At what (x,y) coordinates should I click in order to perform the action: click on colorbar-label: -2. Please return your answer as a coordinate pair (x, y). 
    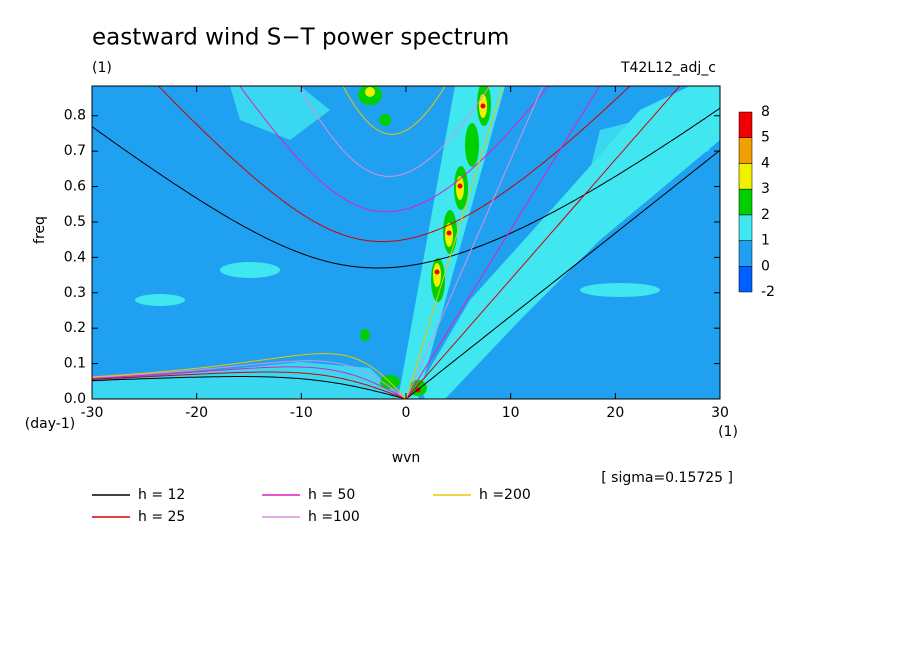
    Looking at the image, I should click on (768, 292).